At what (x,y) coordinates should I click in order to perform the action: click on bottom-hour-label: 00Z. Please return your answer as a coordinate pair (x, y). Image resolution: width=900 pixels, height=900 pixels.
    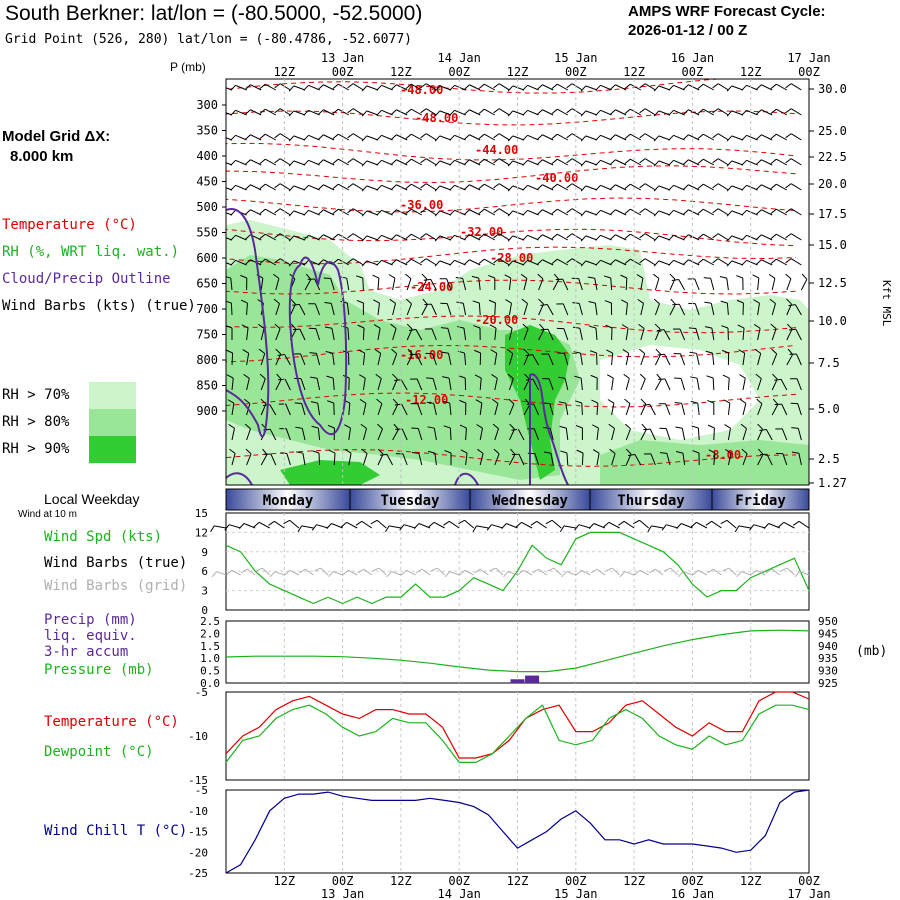
    Looking at the image, I should click on (809, 881).